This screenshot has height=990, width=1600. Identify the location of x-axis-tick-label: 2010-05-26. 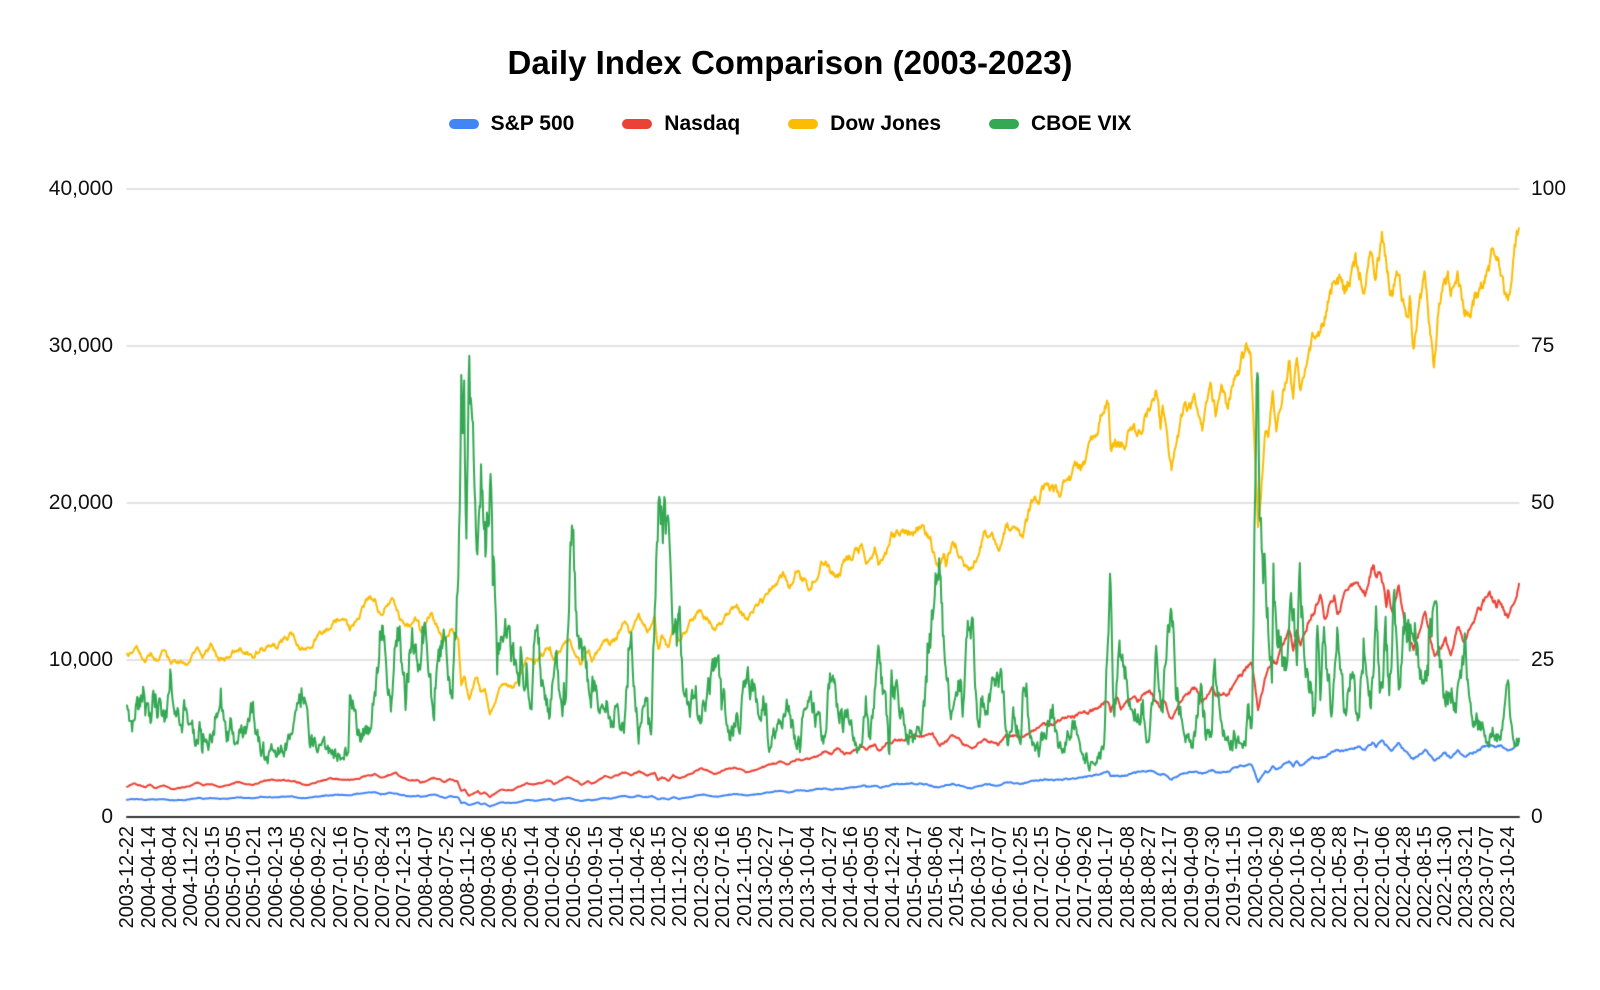
(574, 877).